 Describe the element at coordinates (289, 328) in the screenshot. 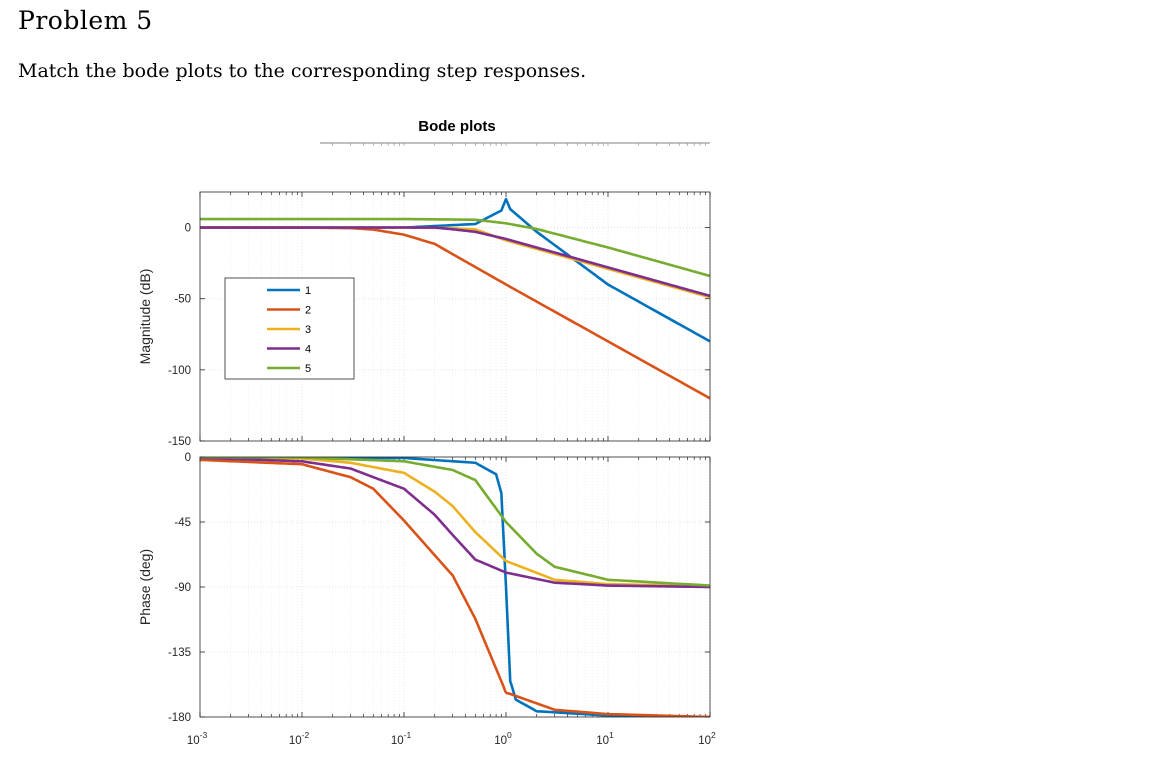

I see `legend: 1 2 3 4 5` at that location.